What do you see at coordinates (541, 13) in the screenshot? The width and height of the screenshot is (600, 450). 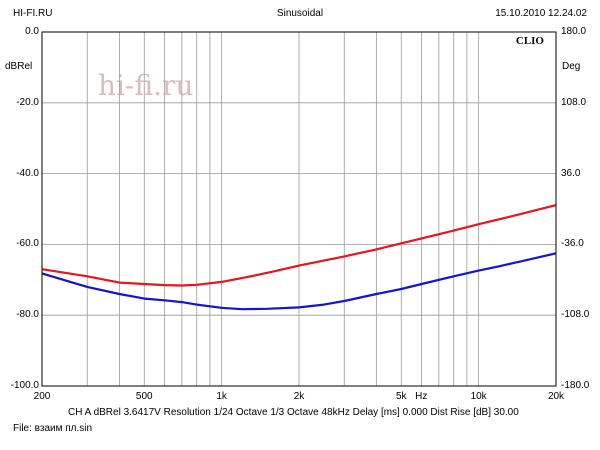 I see `header-timestamp: 15.10.2010 12.24.02` at bounding box center [541, 13].